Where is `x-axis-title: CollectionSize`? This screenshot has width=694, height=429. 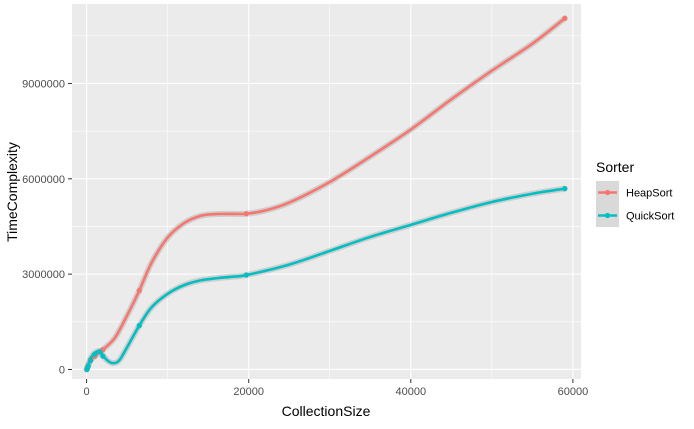 x-axis-title: CollectionSize is located at coordinates (326, 411).